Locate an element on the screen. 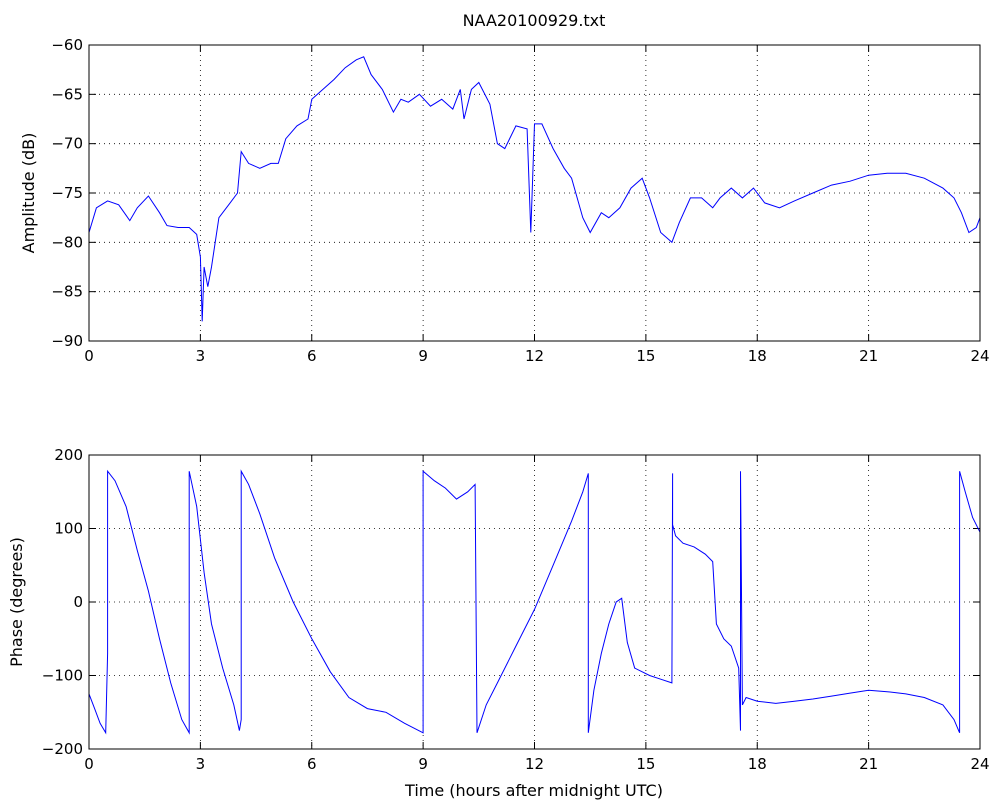 The height and width of the screenshot is (806, 998). phase-x-tick-label: 0 is located at coordinates (89, 764).